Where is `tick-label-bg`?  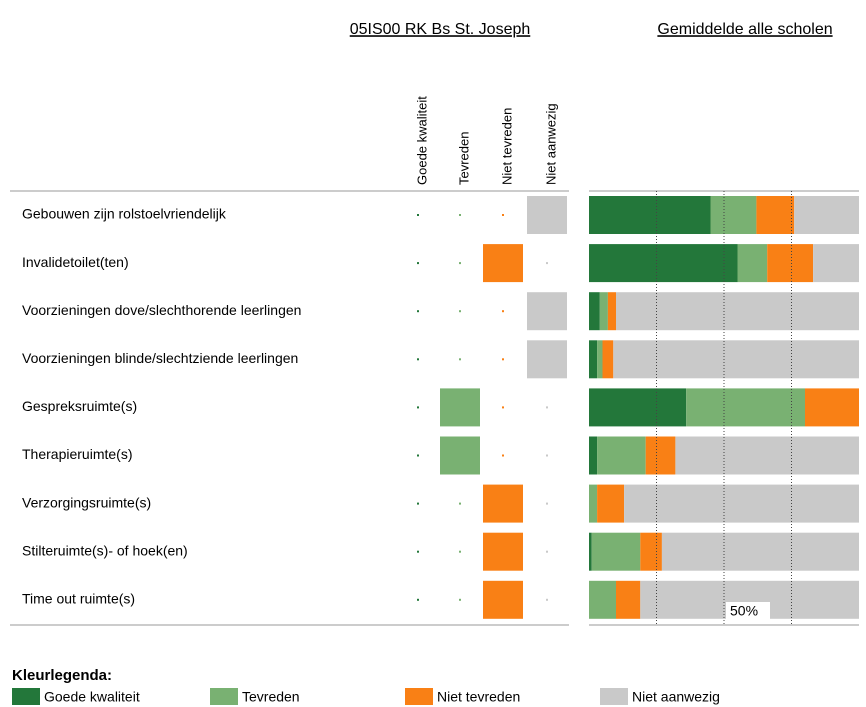
tick-label-bg is located at coordinates (748, 611).